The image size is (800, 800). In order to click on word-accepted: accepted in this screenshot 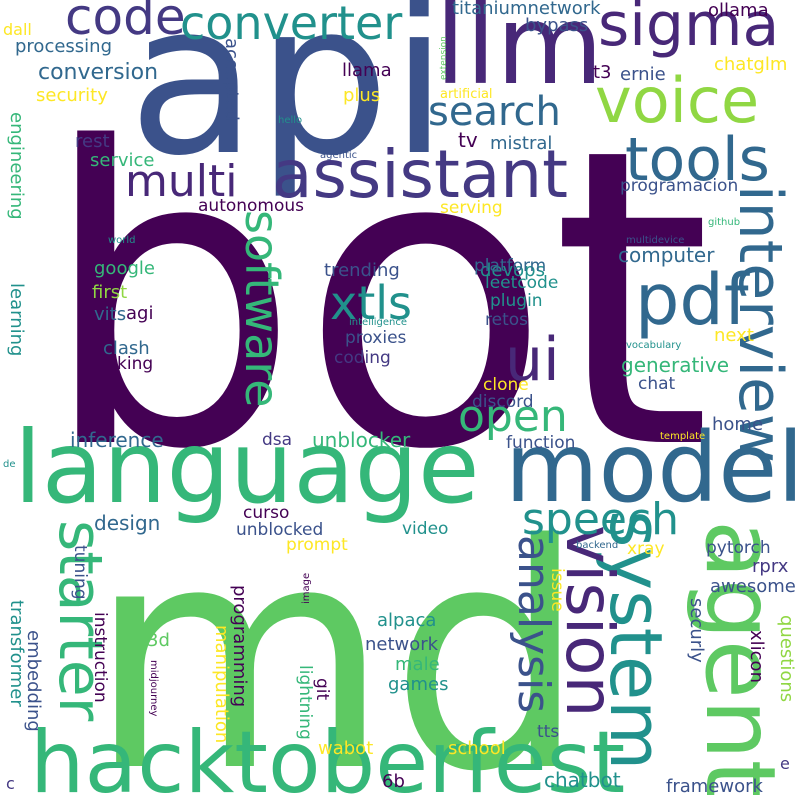, I will do `click(231, 79)`.